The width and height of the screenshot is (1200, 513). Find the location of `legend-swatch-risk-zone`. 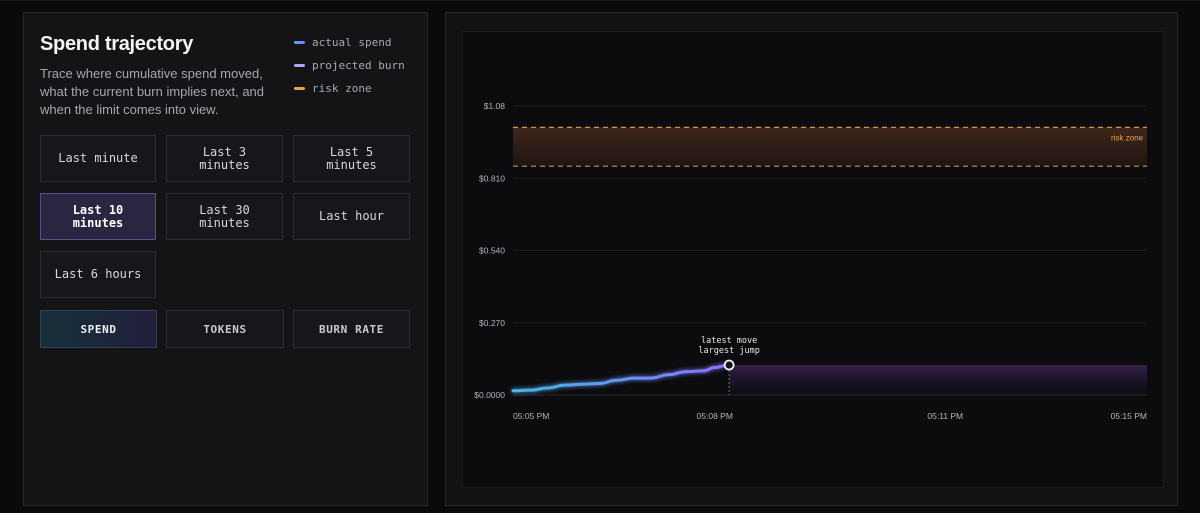

legend-swatch-risk-zone is located at coordinates (299, 88).